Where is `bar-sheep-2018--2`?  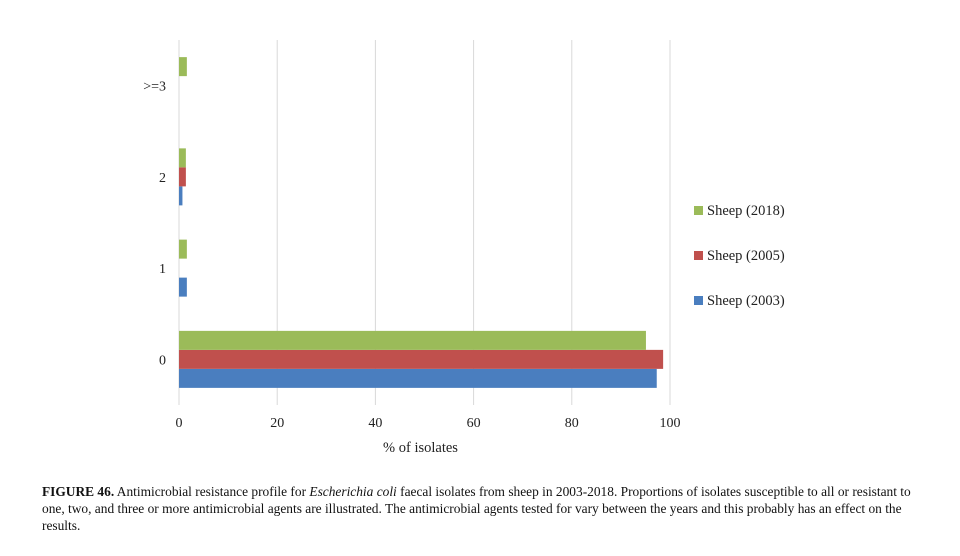 bar-sheep-2018--2 is located at coordinates (182, 158).